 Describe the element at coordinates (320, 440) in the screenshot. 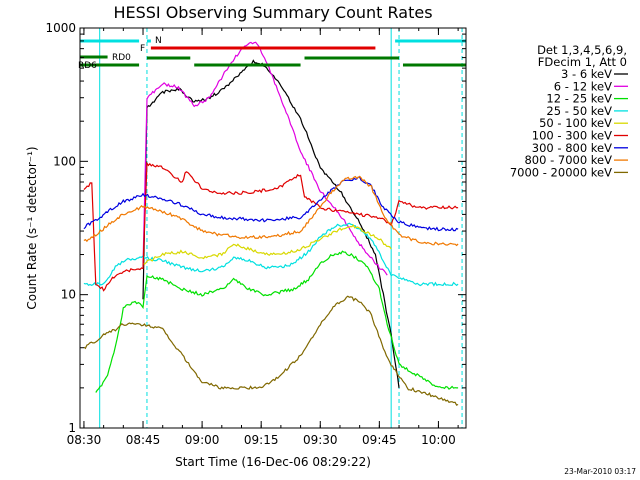

I see `x-tick-label: 09:30` at that location.